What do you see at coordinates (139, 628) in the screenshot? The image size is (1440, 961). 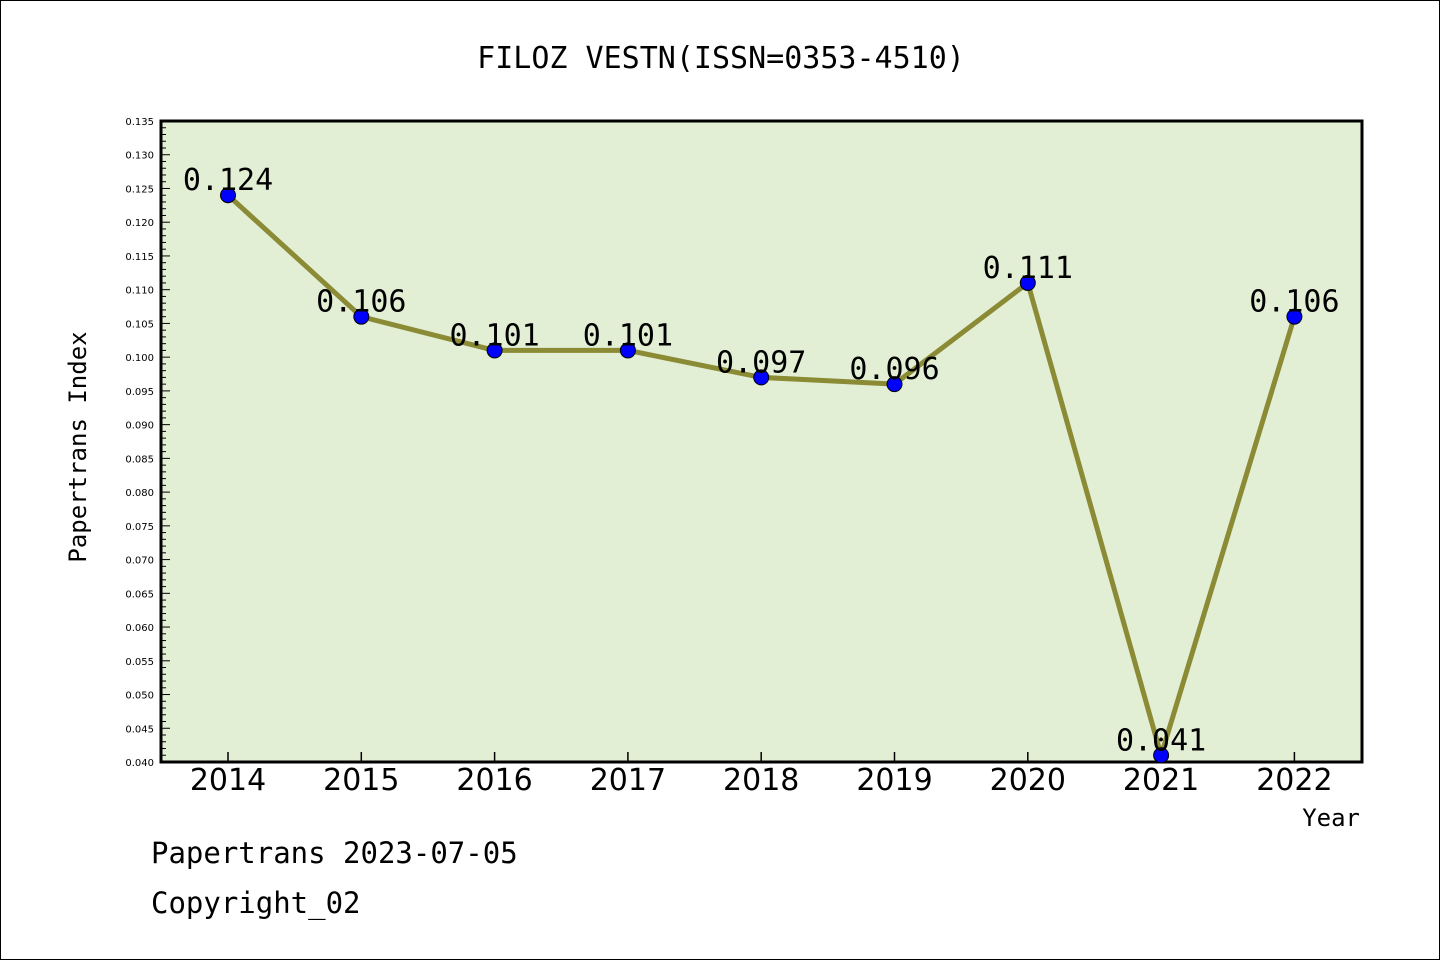 I see `y-tick-label: 0.060` at bounding box center [139, 628].